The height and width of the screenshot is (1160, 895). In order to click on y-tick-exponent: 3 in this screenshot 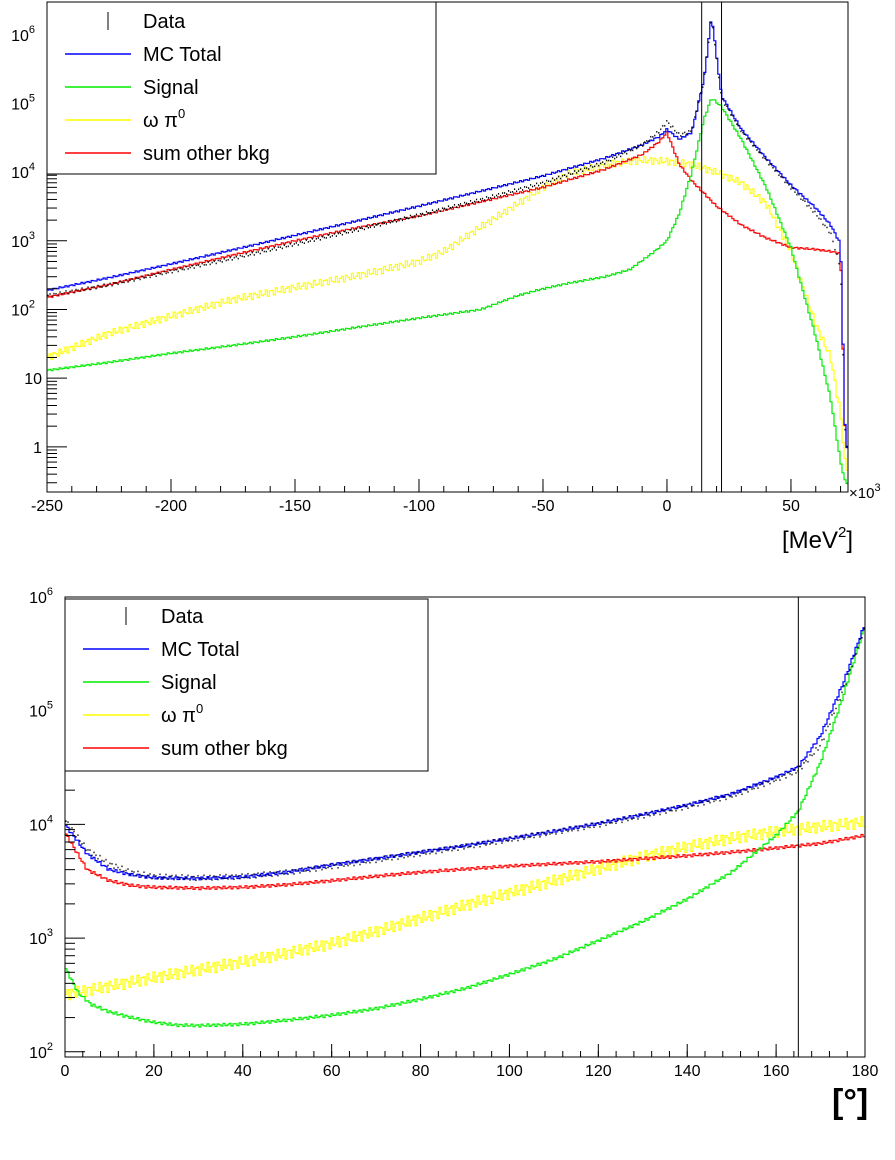, I will do `click(50, 933)`.